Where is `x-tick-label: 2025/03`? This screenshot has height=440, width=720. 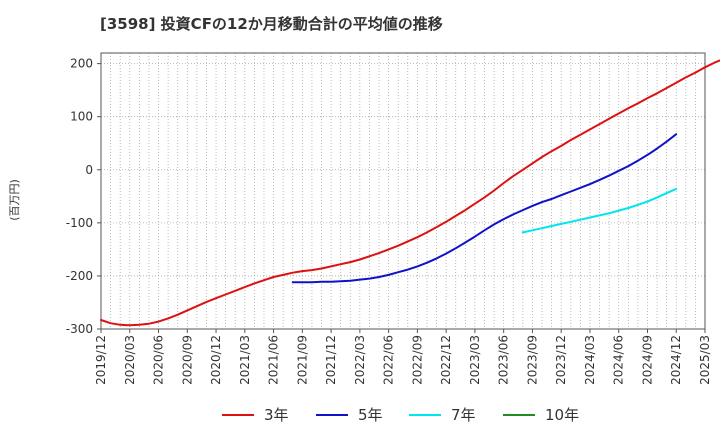 x-tick-label: 2025/03 is located at coordinates (705, 360).